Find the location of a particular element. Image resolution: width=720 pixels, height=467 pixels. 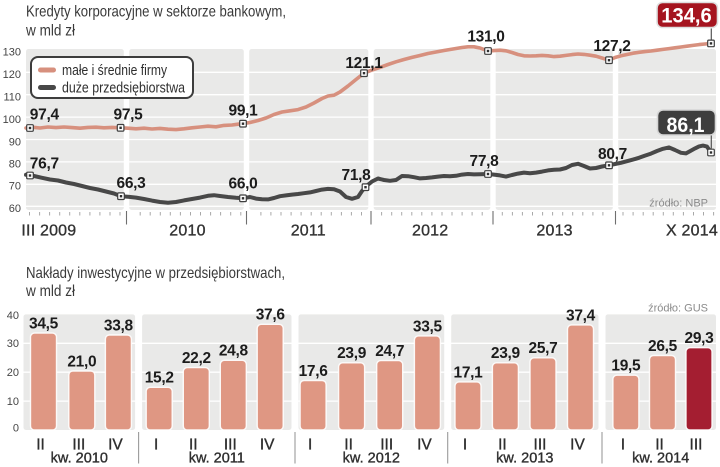

svg-text: 37,4 is located at coordinates (581, 315).